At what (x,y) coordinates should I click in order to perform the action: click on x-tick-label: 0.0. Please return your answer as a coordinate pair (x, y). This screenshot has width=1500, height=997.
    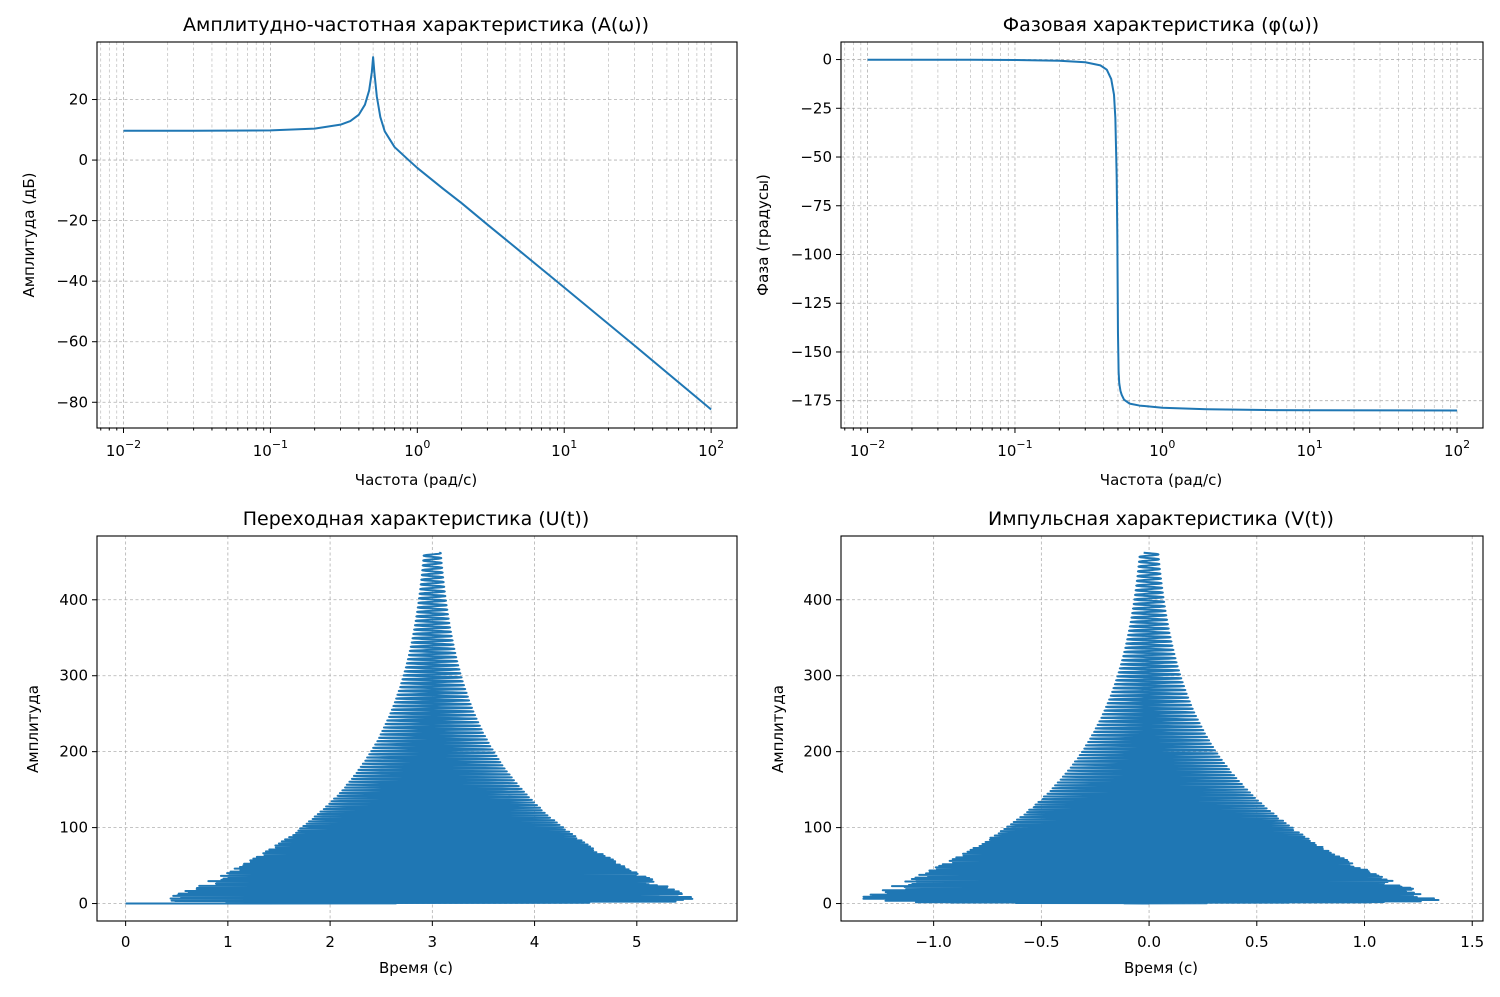
    Looking at the image, I should click on (1149, 942).